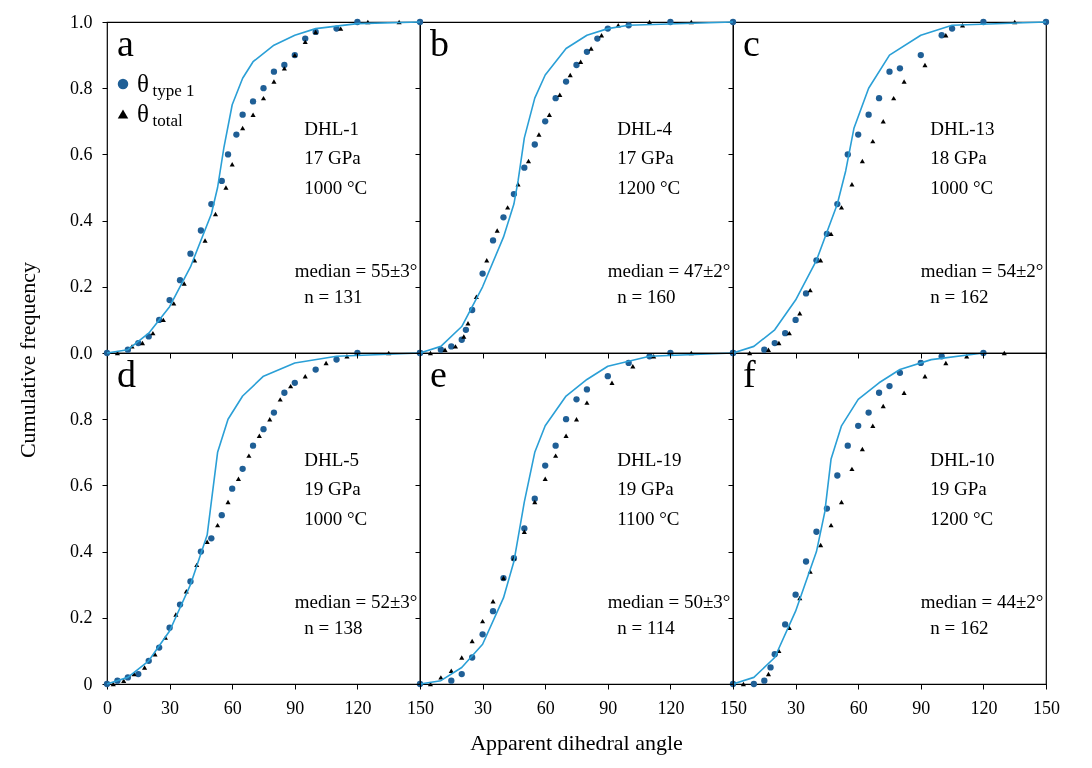 Image resolution: width=1092 pixels, height=768 pixels. What do you see at coordinates (982, 270) in the screenshot?
I see `annotation: median = 54±2°` at bounding box center [982, 270].